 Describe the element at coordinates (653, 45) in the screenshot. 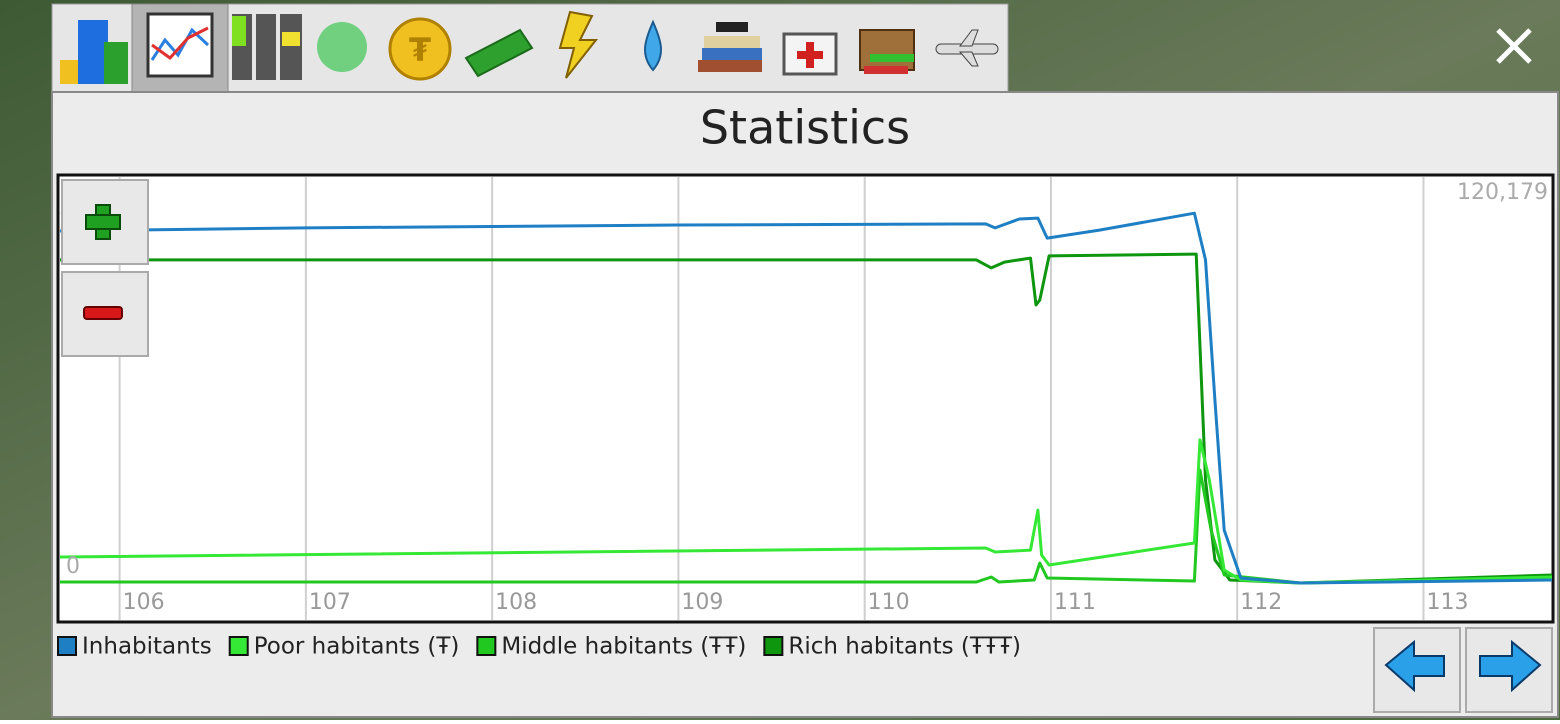

I see `tab-icon-water` at that location.